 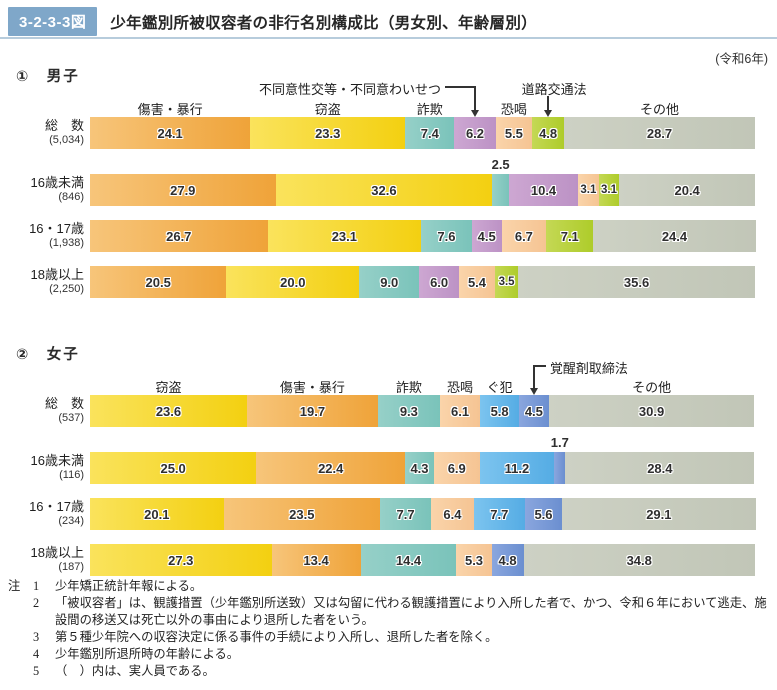 What do you see at coordinates (36, 637) in the screenshot?
I see `note-number: 3` at bounding box center [36, 637].